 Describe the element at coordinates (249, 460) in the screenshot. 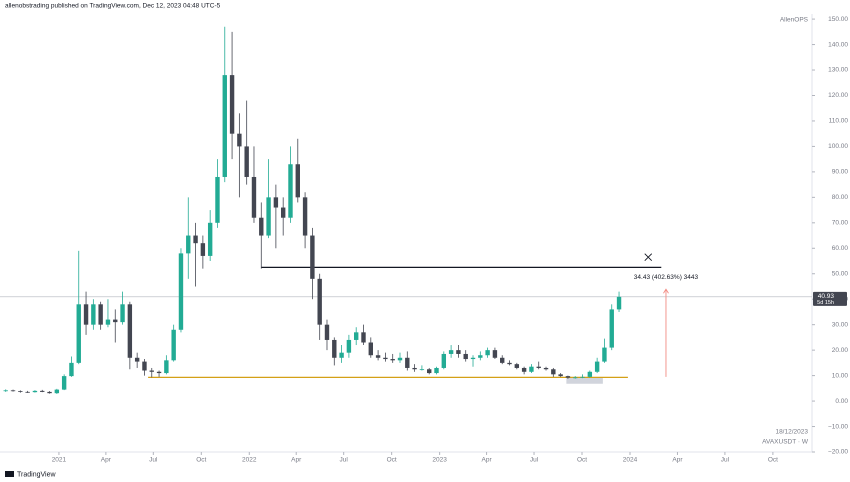

I see `x-tick-label: 2022` at that location.